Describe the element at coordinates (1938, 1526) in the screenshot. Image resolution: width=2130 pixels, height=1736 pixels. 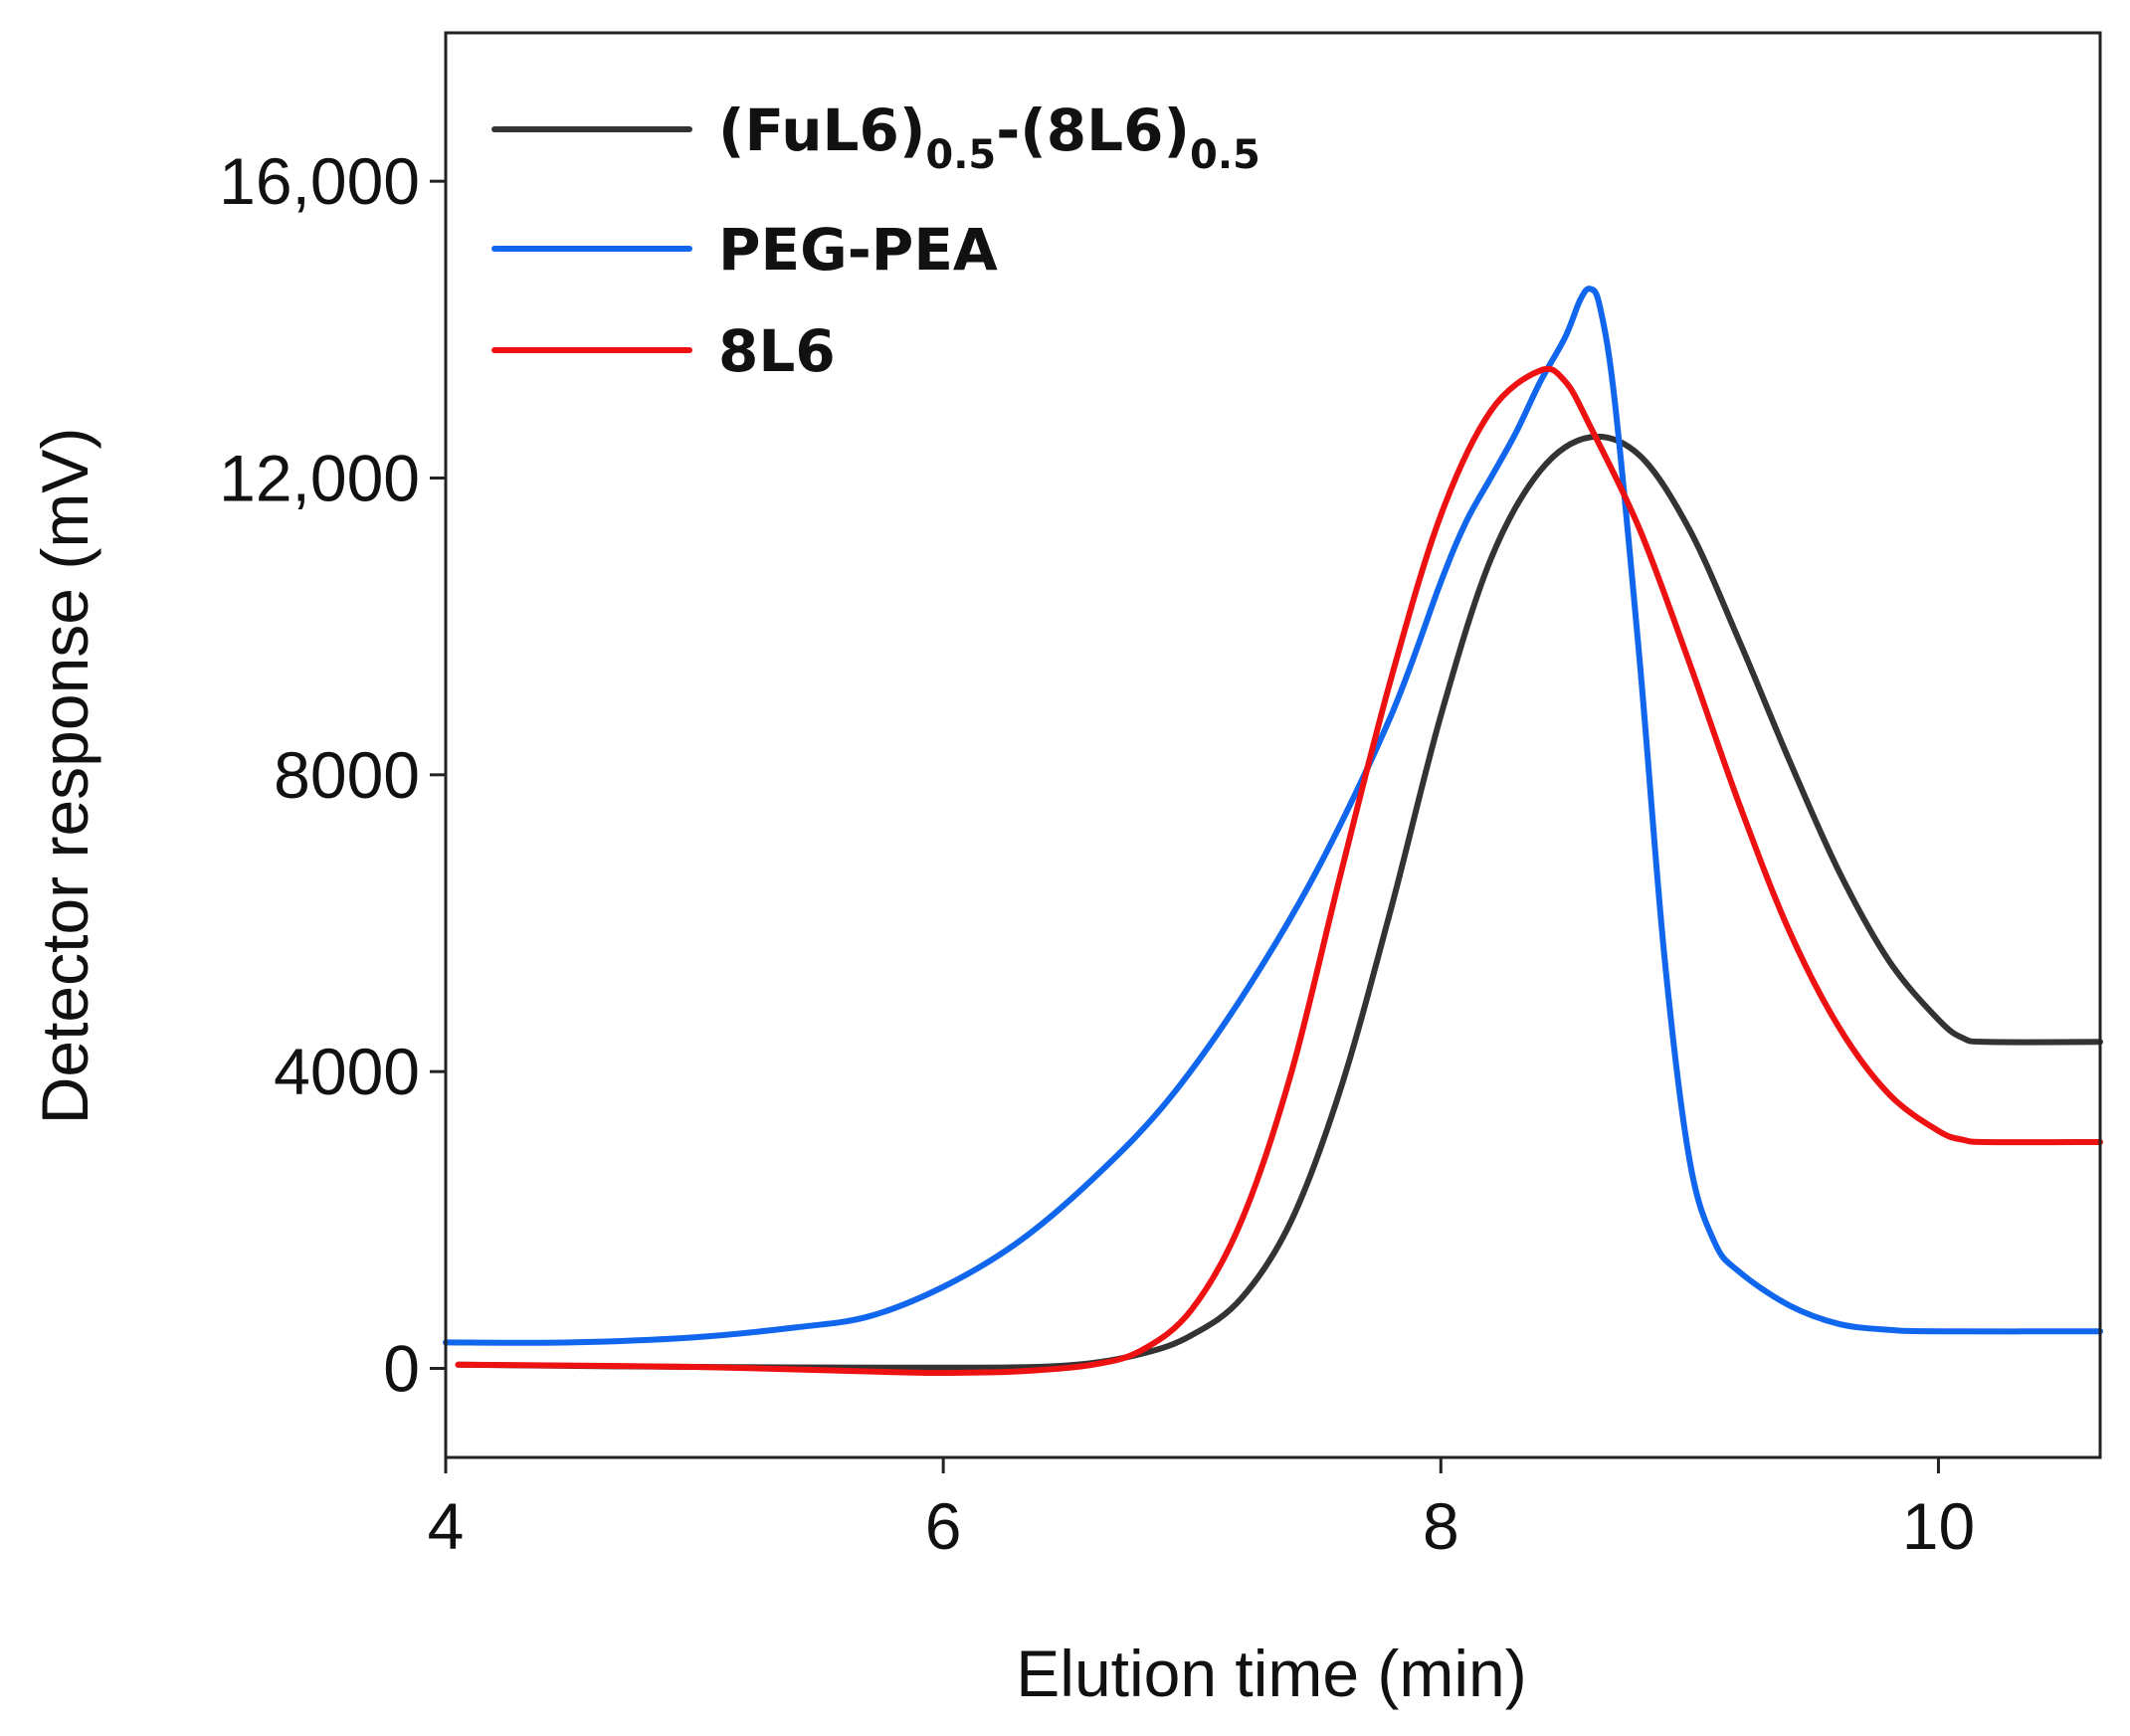
I see `x-tick-label: 10` at that location.